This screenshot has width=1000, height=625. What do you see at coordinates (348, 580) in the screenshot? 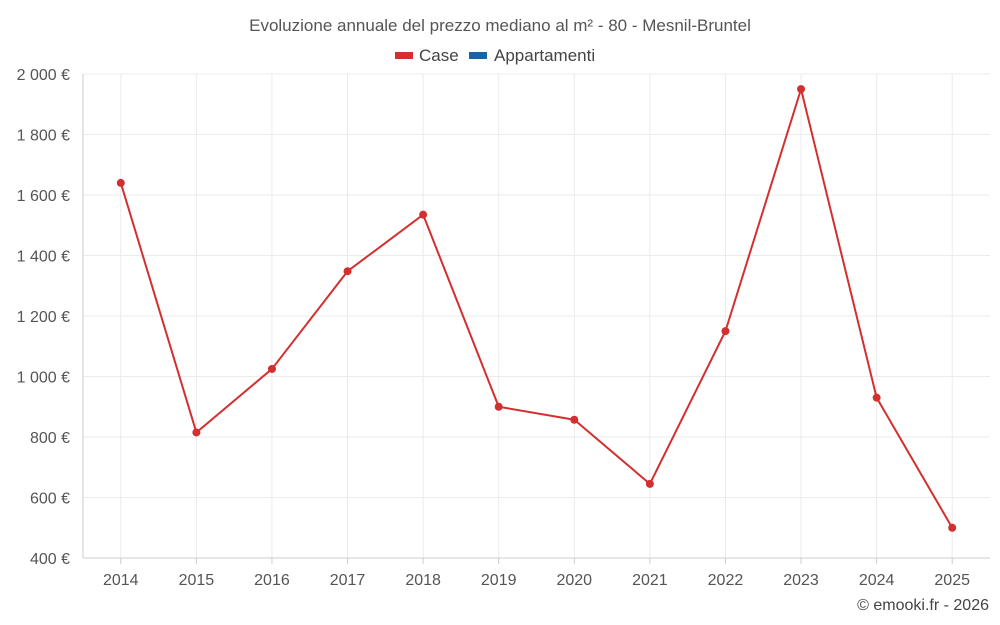
I see `x-tick-label: 2017` at bounding box center [348, 580].